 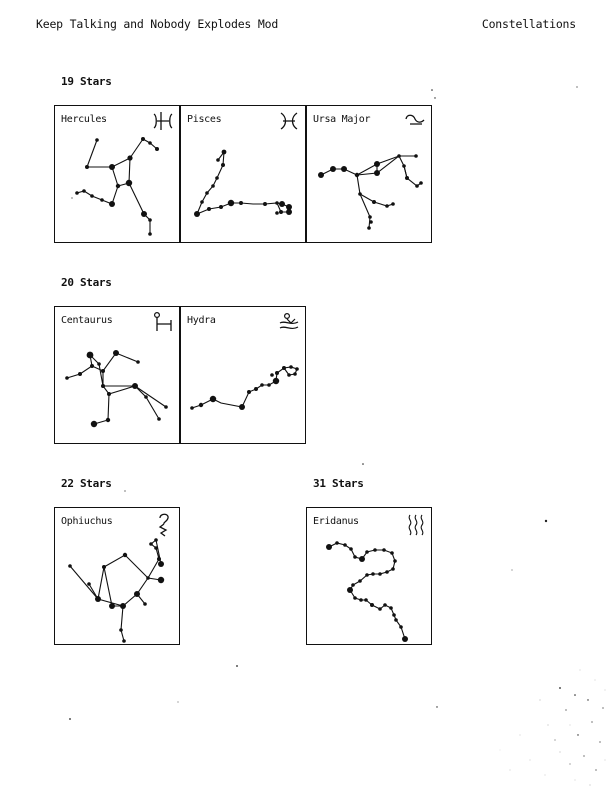 I want to click on eridanus-symbol-icon, so click(x=416, y=525).